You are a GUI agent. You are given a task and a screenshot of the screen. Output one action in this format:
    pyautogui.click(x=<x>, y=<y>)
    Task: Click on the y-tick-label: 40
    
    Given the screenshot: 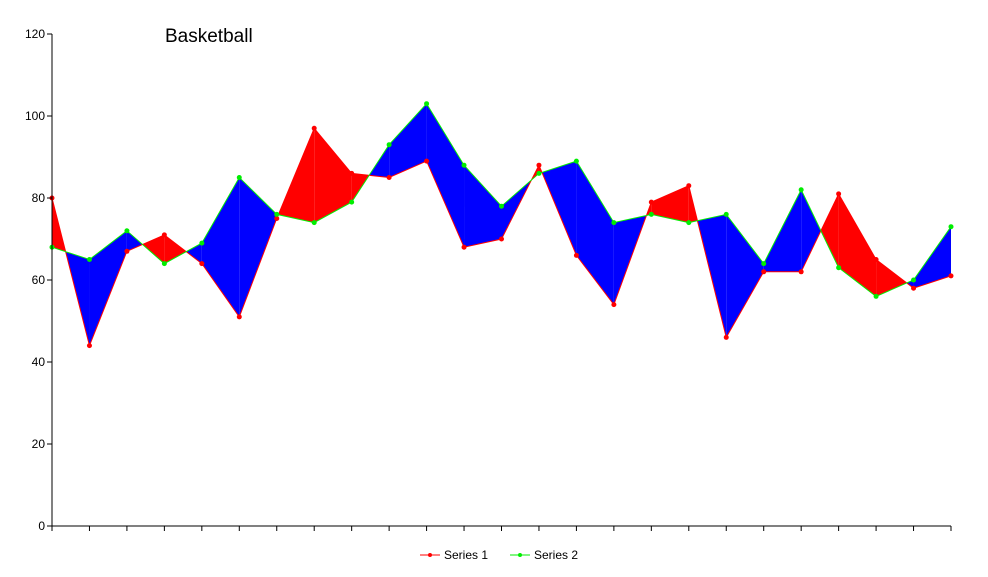 What is the action you would take?
    pyautogui.click(x=39, y=362)
    